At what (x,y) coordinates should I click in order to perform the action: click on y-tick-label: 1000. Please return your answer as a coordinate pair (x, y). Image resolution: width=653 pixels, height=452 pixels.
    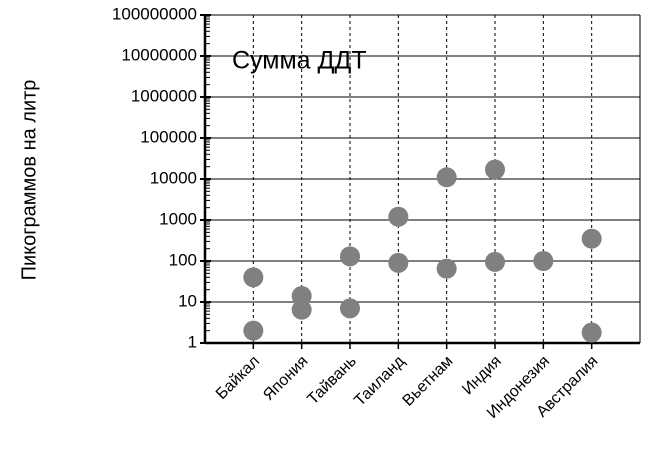
    Looking at the image, I should click on (178, 218).